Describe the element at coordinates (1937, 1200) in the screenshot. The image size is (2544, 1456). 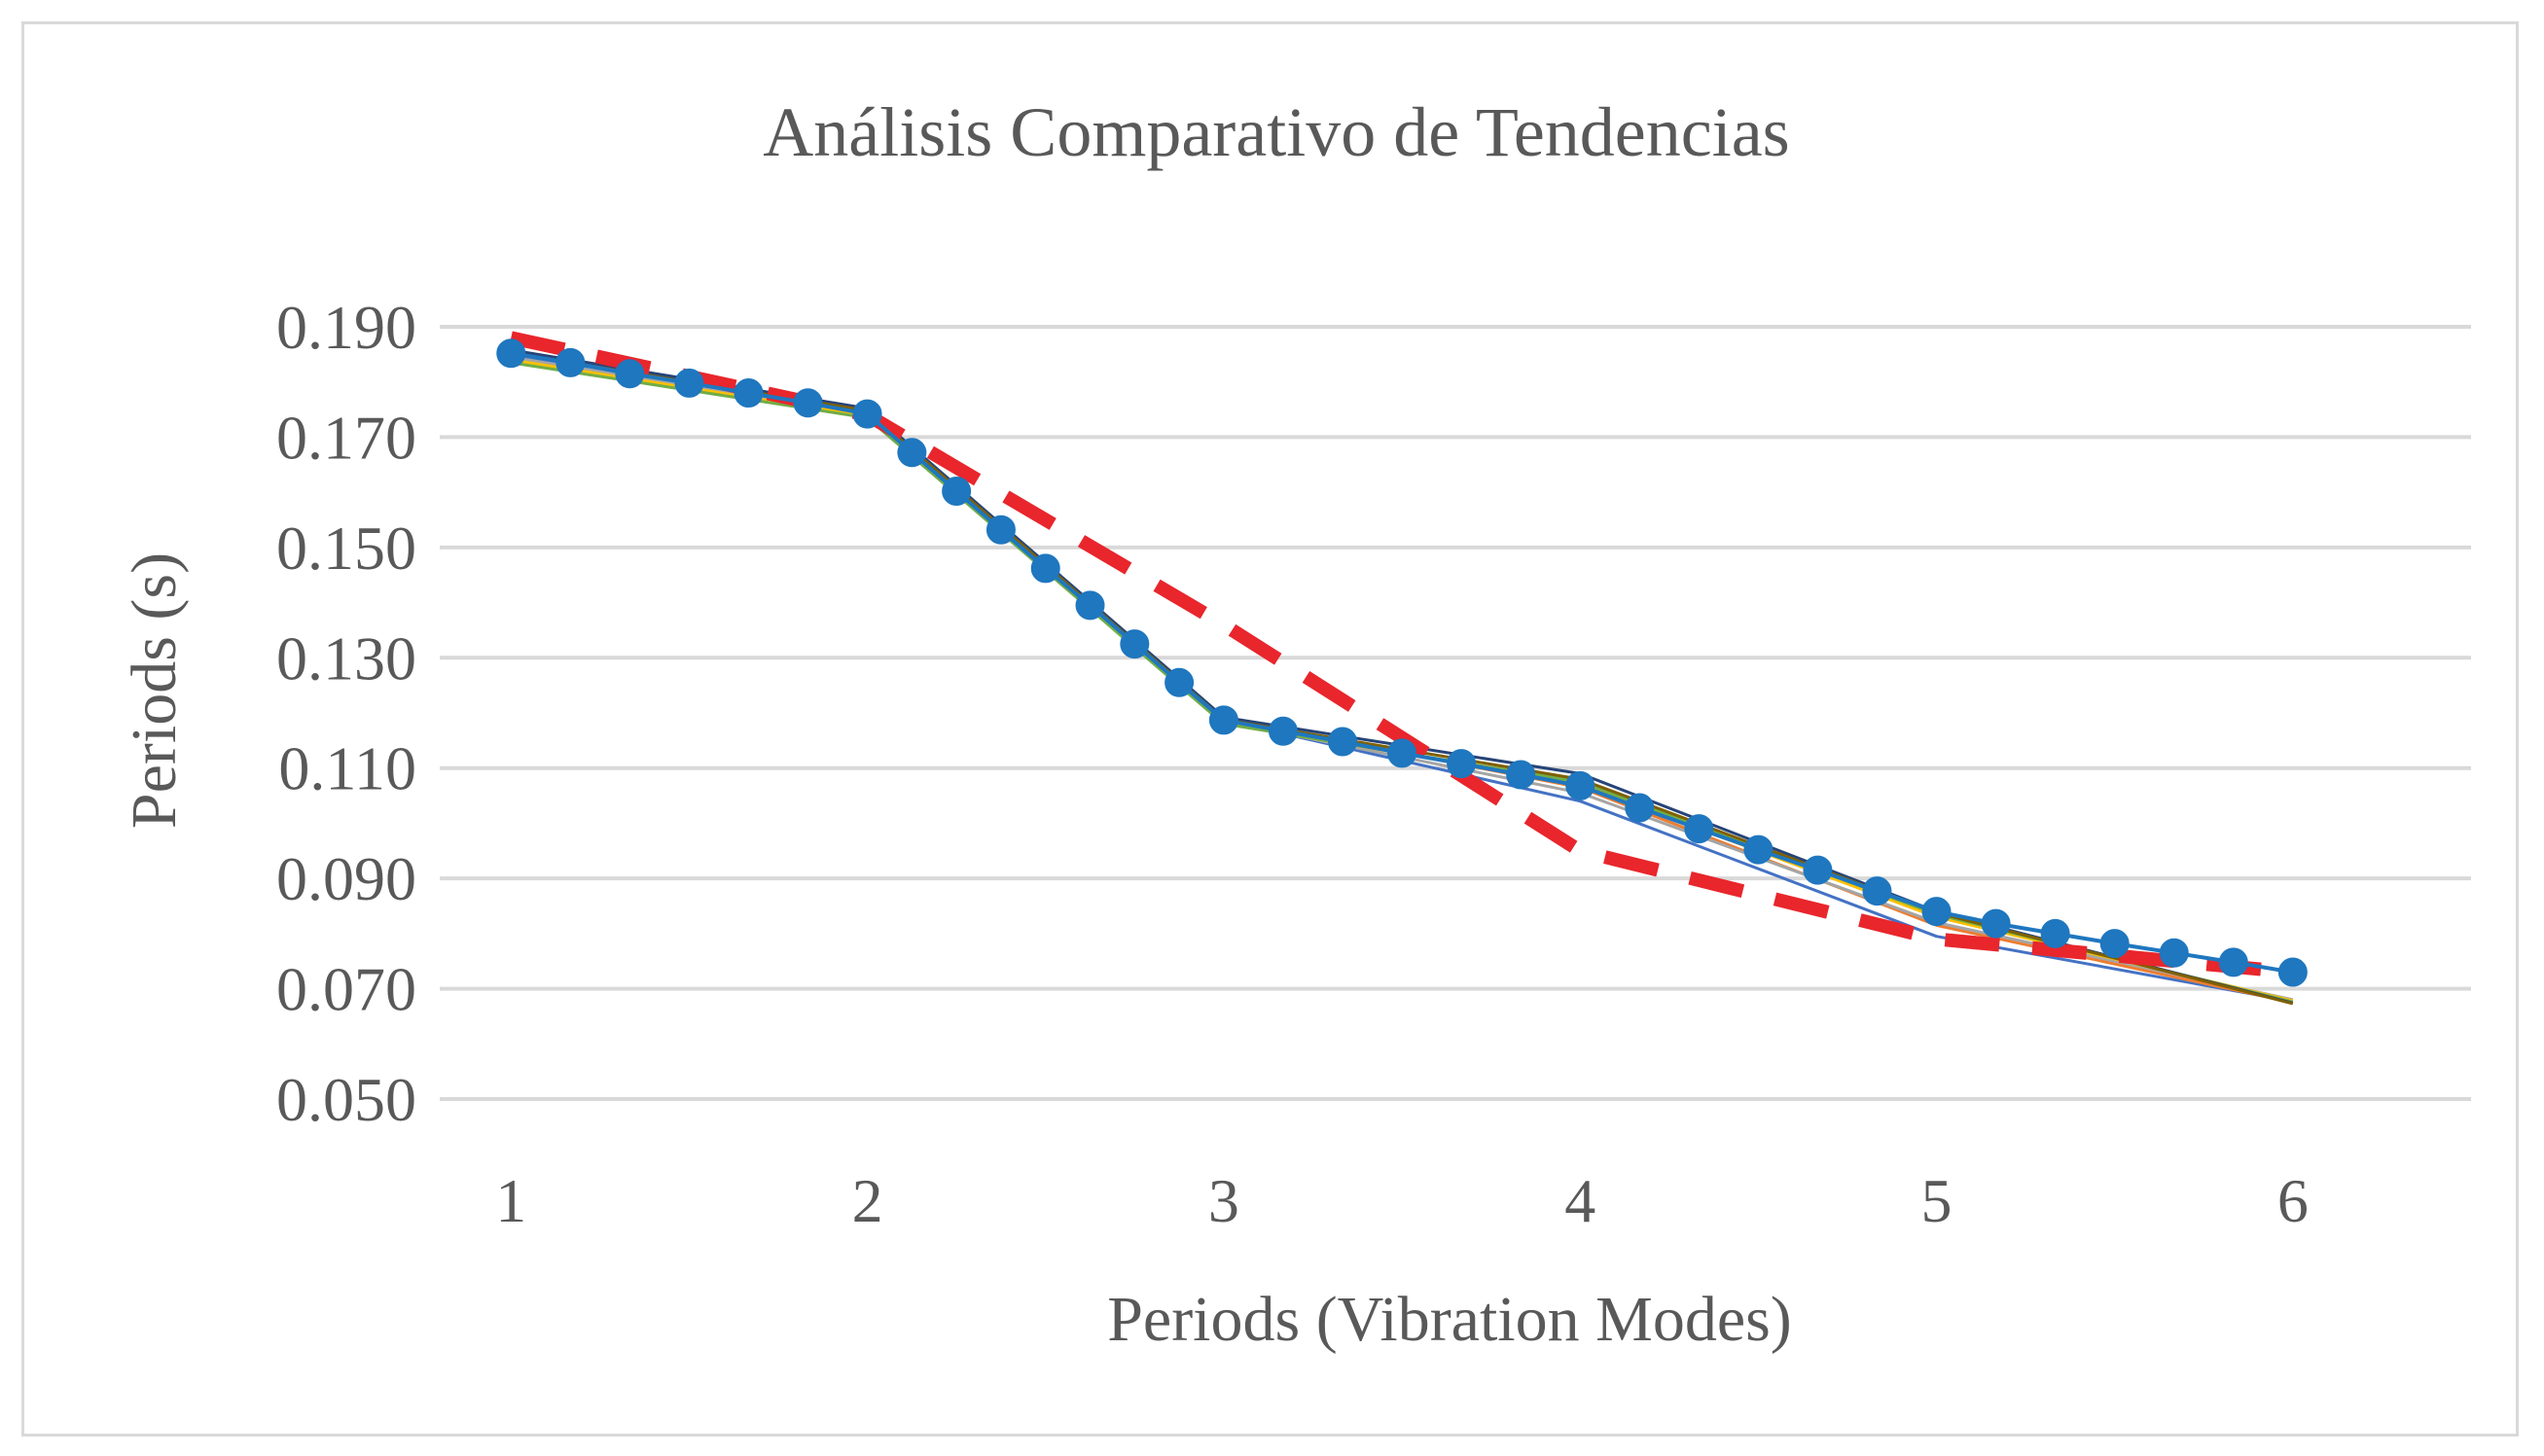
I see `x-tick-label: 5` at that location.